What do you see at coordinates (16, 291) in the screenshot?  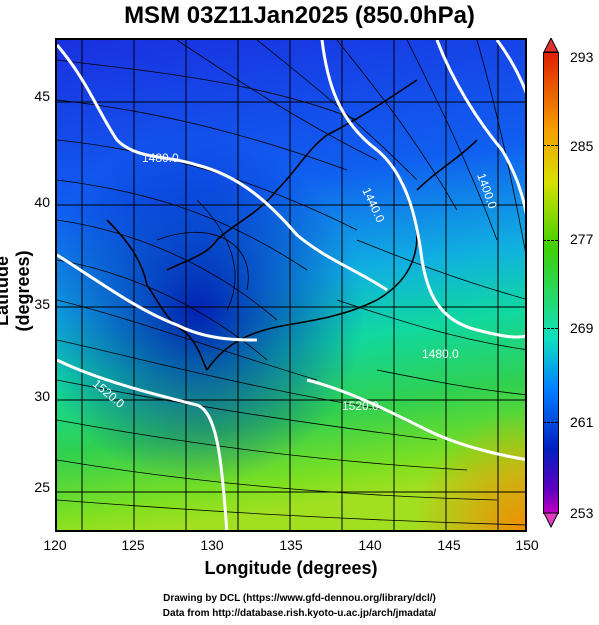 I see `y-axis-label: Latitude (degrees)` at bounding box center [16, 291].